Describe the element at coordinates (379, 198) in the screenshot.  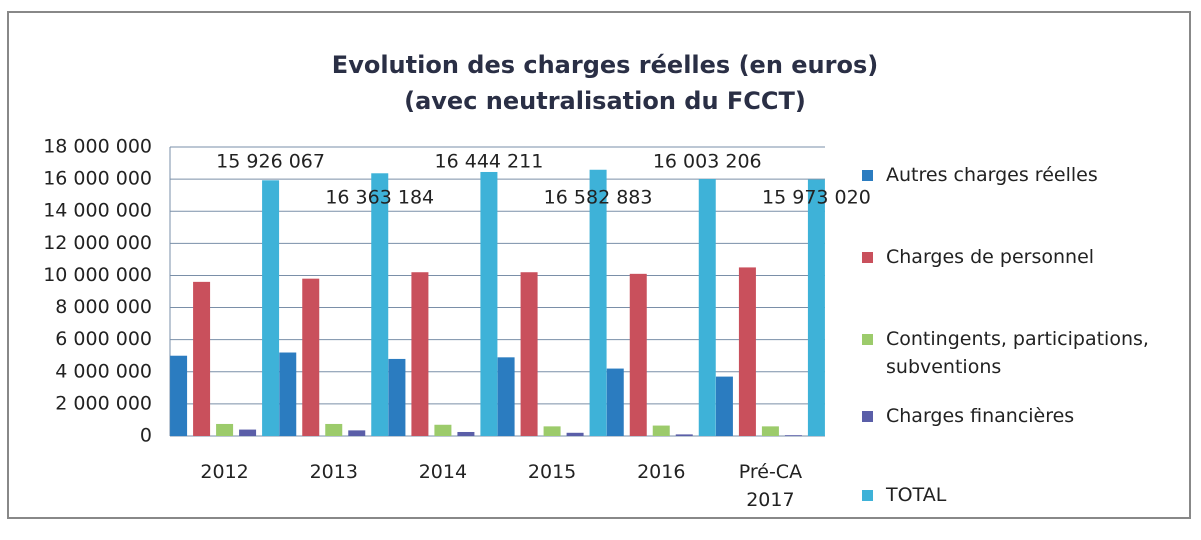
I see `data-label: 16 363 184` at that location.